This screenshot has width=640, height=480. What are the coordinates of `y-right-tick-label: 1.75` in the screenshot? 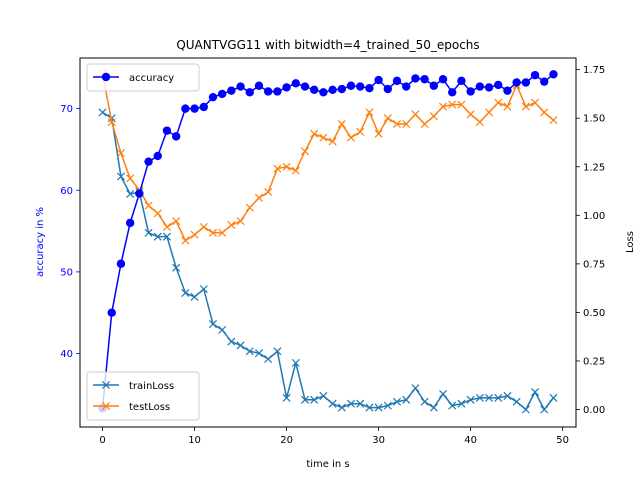 It's located at (594, 70).